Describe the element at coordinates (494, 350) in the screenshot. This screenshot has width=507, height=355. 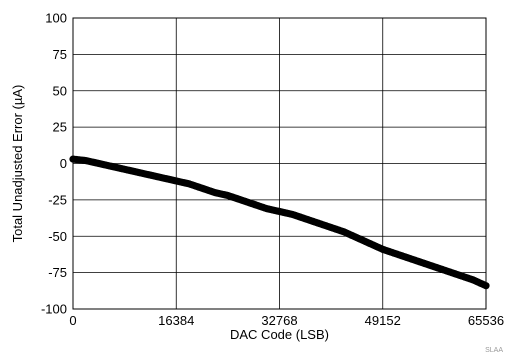
I see `figure-tag: SLAA` at that location.